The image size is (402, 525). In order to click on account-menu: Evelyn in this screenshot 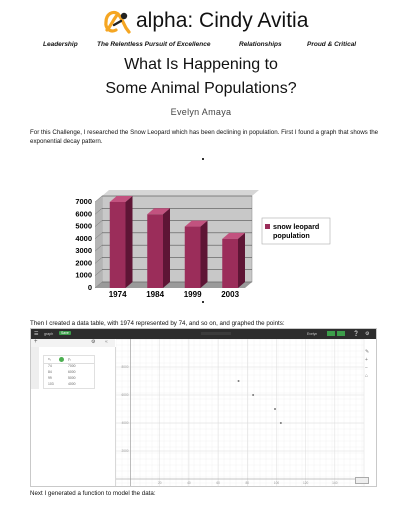, I will do `click(312, 334)`.